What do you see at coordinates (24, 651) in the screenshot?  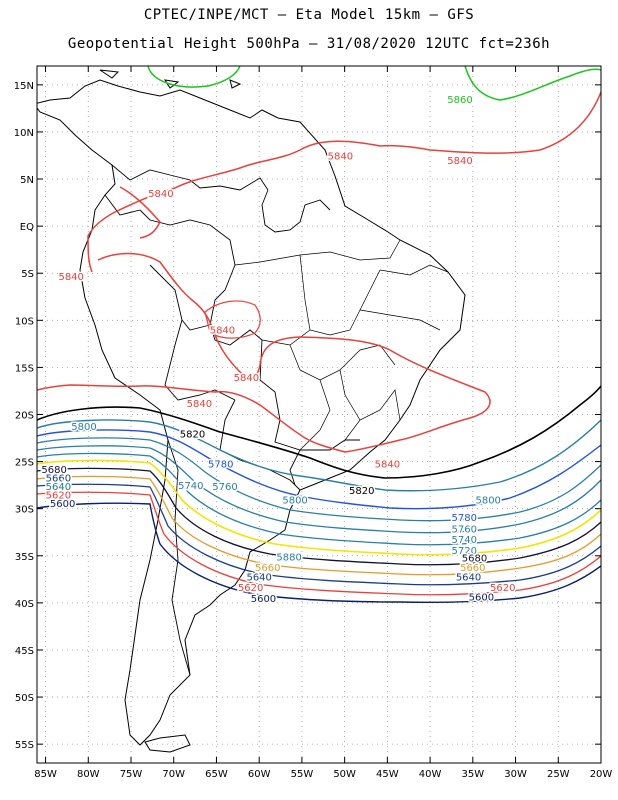 I see `lat-tick-label: 45S` at bounding box center [24, 651].